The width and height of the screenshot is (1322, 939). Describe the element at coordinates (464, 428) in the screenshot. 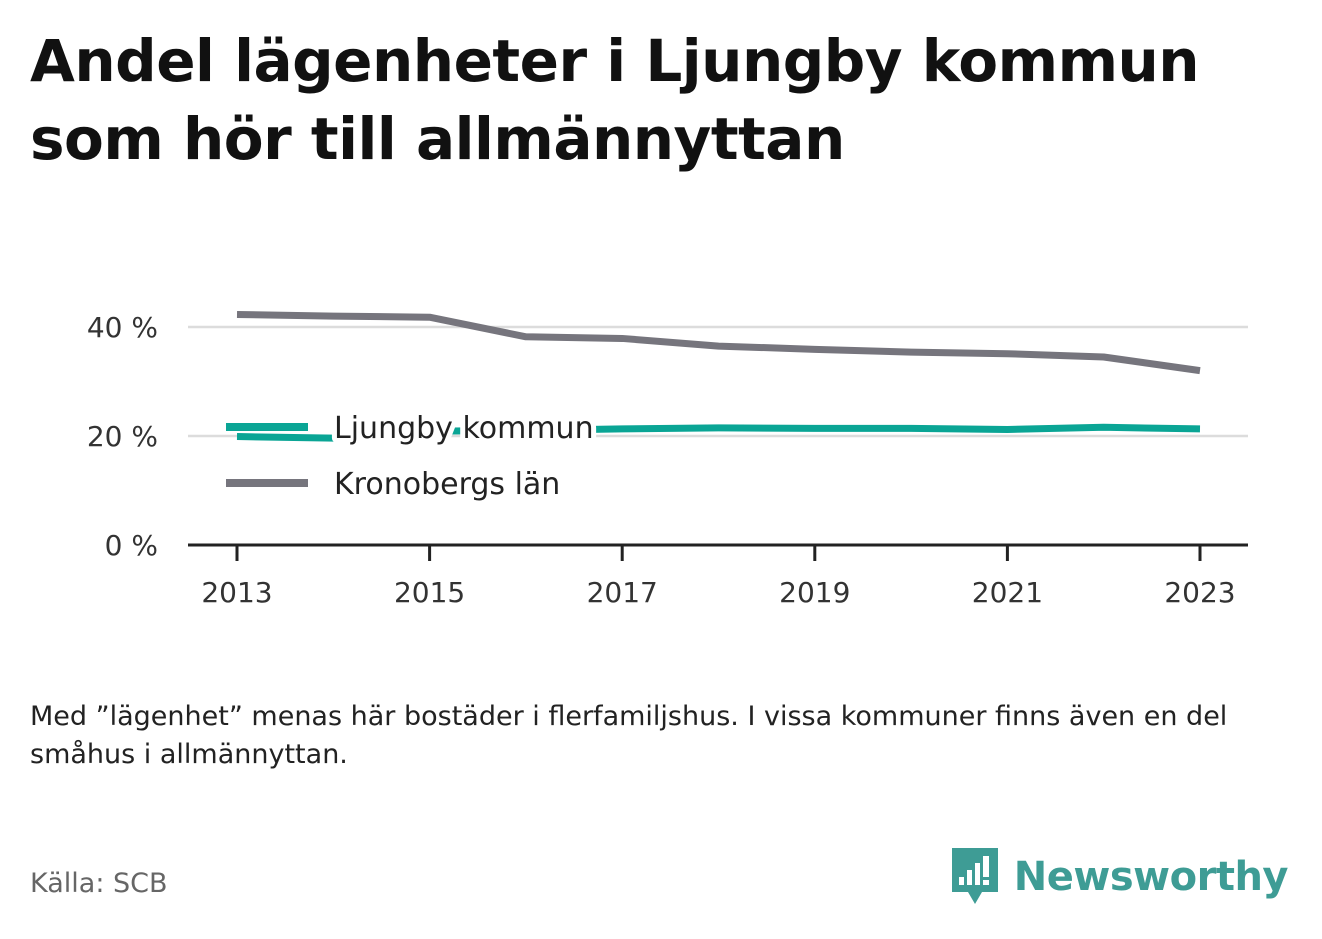

I see `legend-label: Ljungby kommun` at that location.